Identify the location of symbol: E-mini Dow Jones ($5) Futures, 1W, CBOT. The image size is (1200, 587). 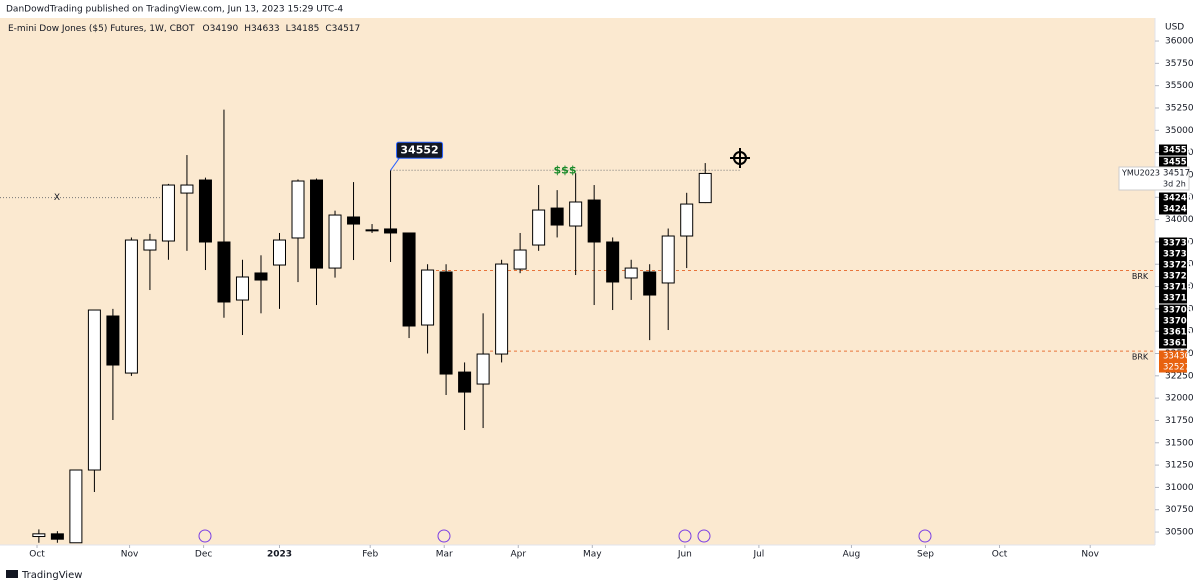
(101, 29).